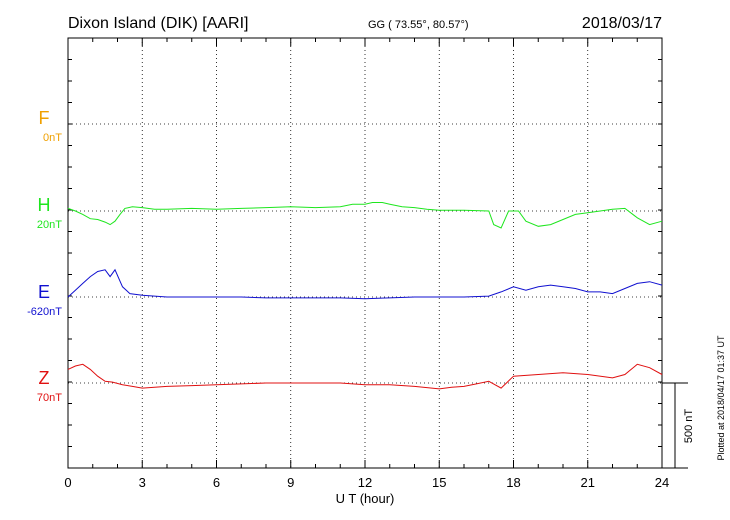 The image size is (730, 520). Describe the element at coordinates (49, 225) in the screenshot. I see `baseline-label-H: 20nT` at that location.